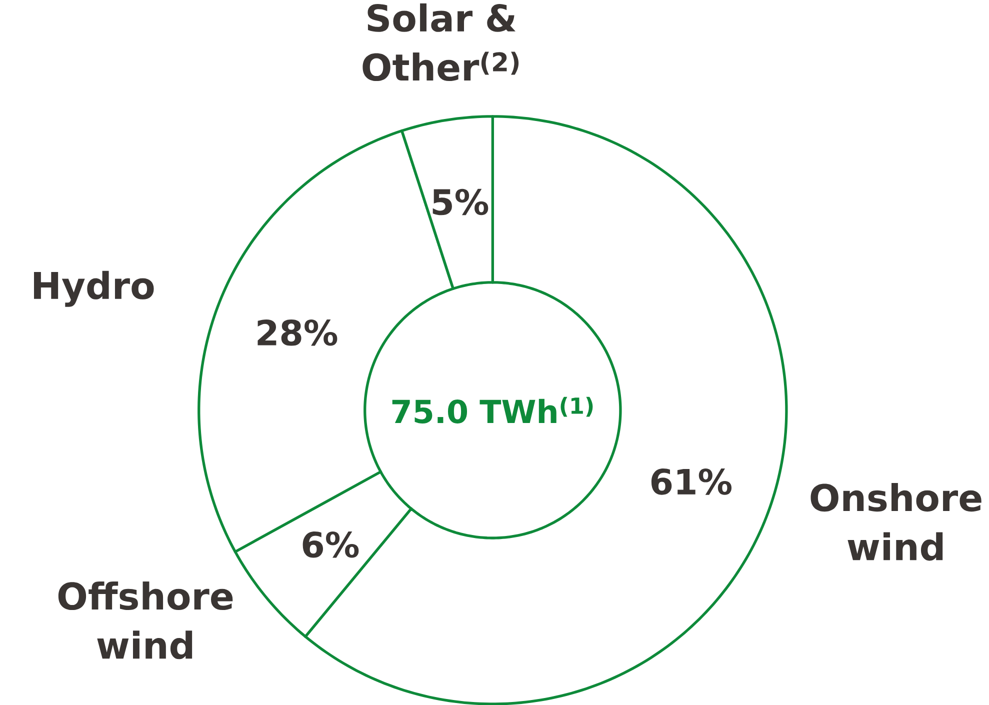 This screenshot has height=705, width=989. Describe the element at coordinates (298, 332) in the screenshot. I see `data-label: 28%` at that location.